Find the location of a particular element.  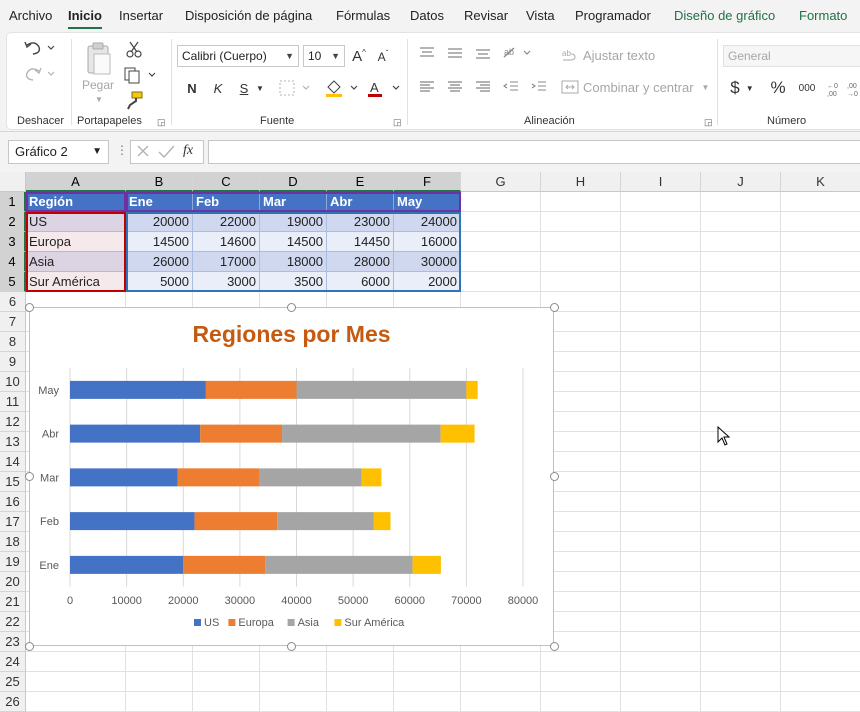

row-header-4: 4 is located at coordinates (13, 262).